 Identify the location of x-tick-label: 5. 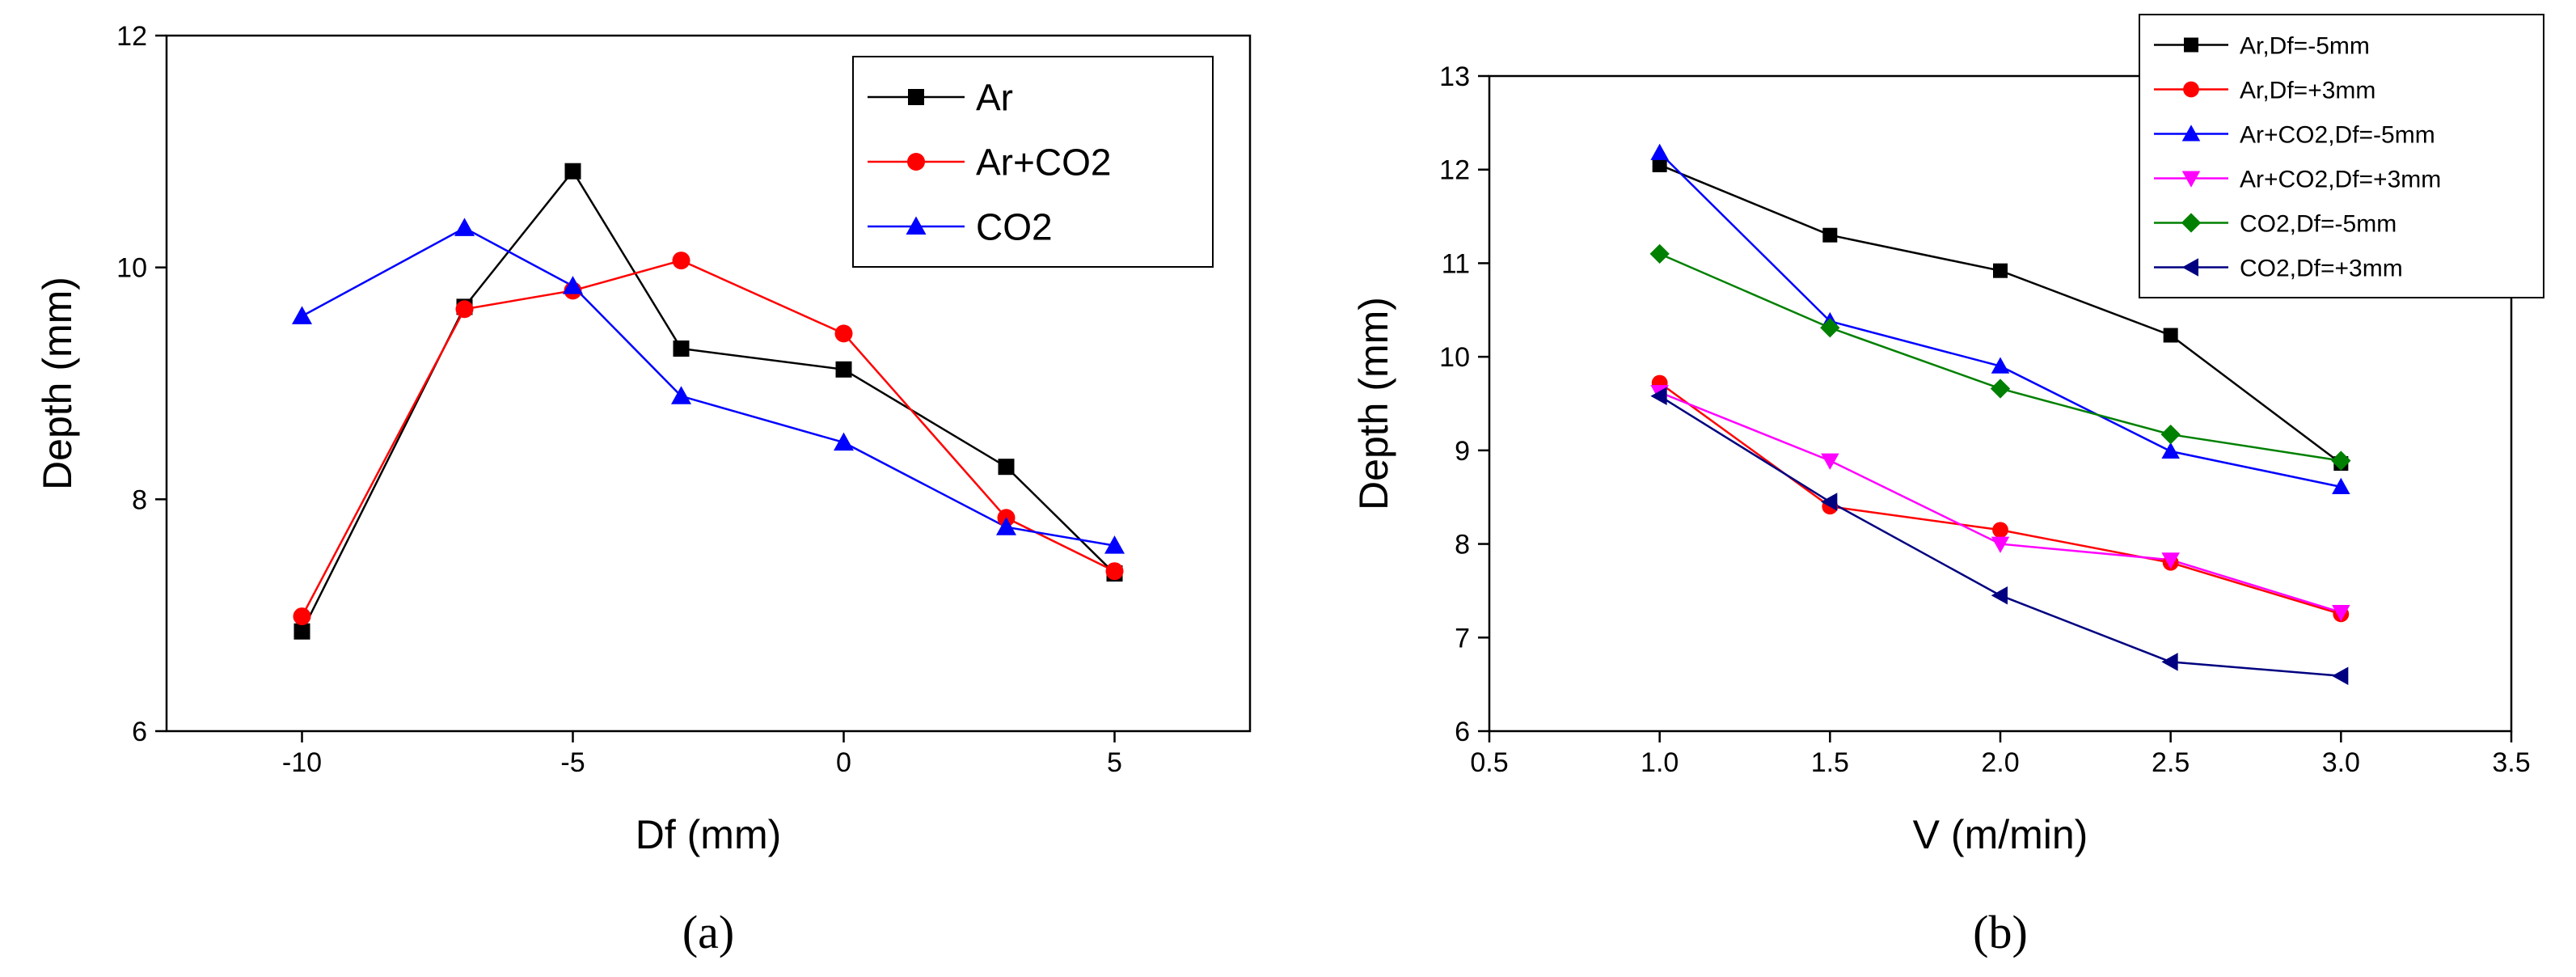
(1114, 763).